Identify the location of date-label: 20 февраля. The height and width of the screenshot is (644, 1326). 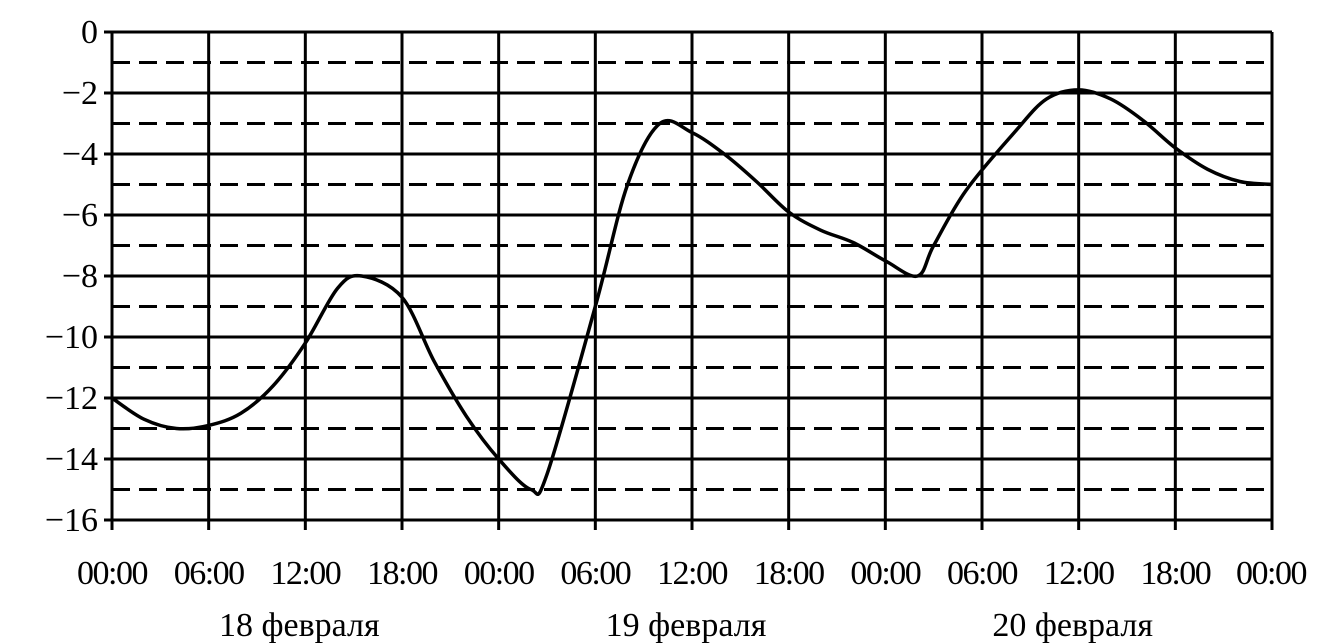
(1072, 625).